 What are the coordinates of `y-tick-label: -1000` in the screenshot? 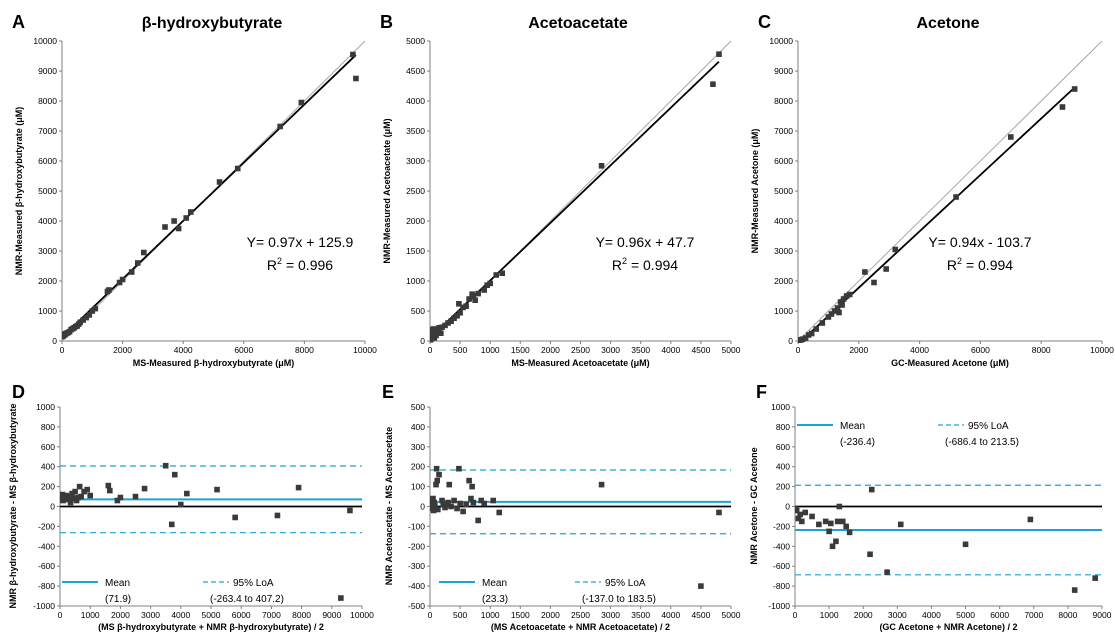 It's located at (779, 606).